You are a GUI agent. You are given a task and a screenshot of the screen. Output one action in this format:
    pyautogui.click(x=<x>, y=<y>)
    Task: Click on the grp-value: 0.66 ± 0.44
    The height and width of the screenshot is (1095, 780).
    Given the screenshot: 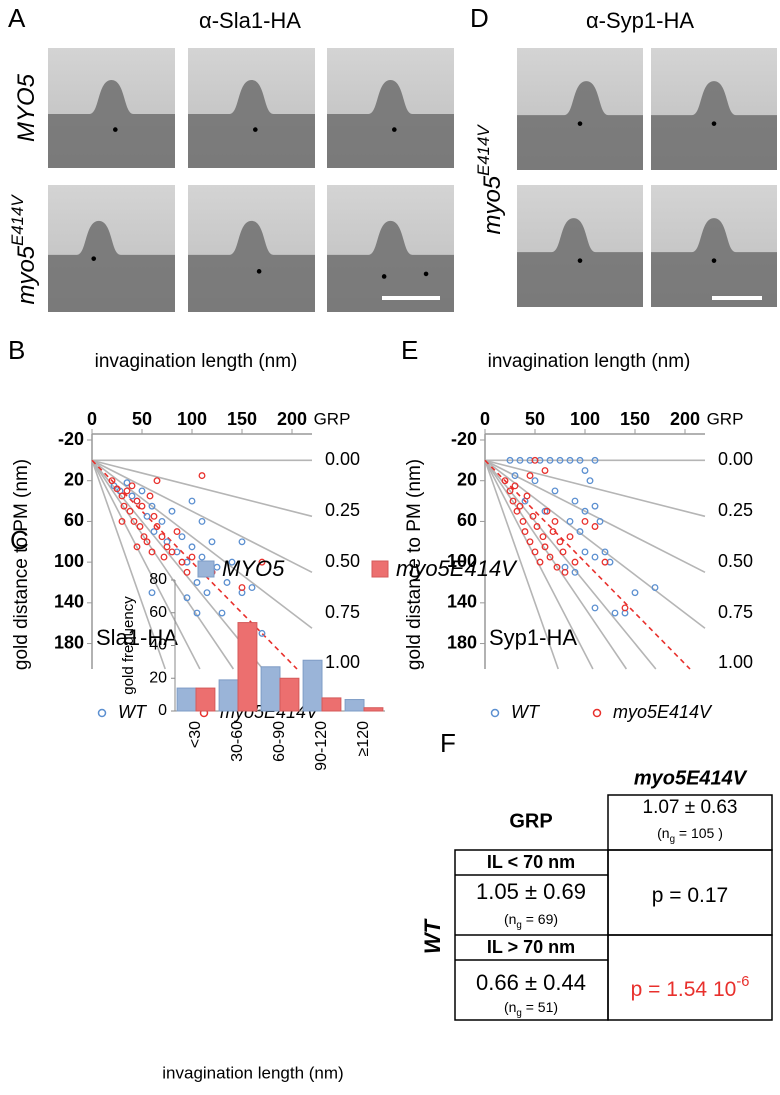 What is the action you would take?
    pyautogui.click(x=531, y=982)
    